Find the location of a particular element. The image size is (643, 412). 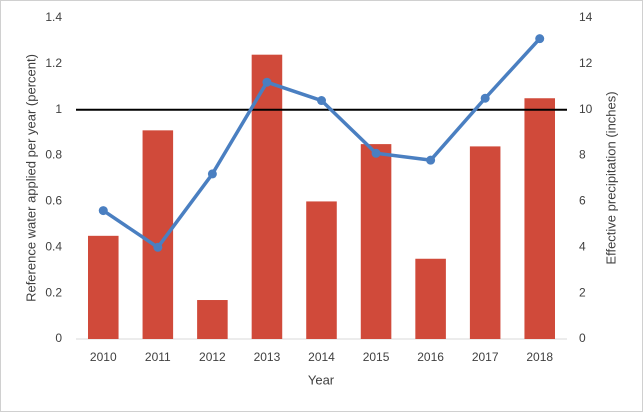

y-tick-label: 0.4 is located at coordinates (53, 246).